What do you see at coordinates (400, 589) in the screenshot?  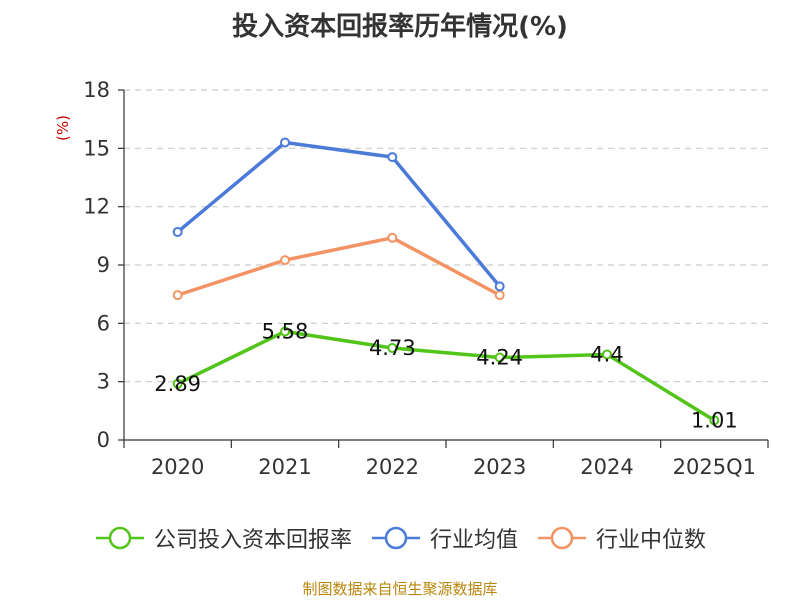 I see `data-source: 制图数据来自恒生聚源数据库` at bounding box center [400, 589].